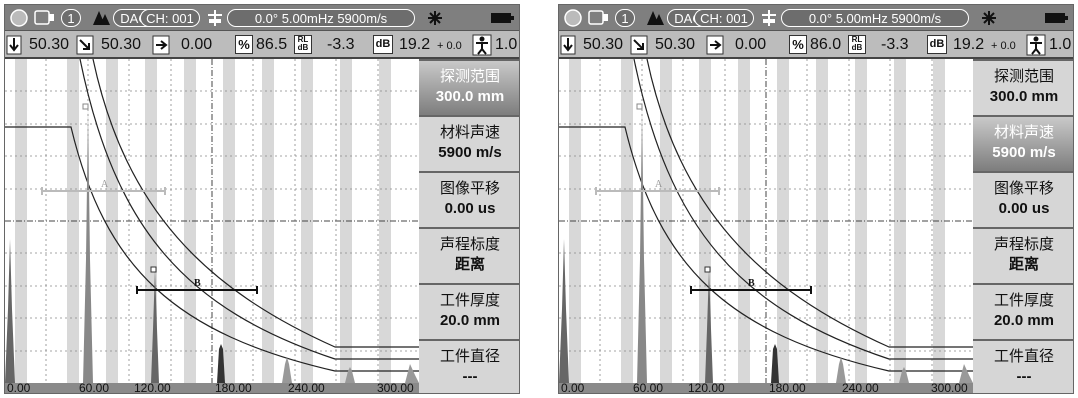 This screenshot has width=1078, height=398. I want to click on menu-item-label: 工件厚度, so click(1023, 300).